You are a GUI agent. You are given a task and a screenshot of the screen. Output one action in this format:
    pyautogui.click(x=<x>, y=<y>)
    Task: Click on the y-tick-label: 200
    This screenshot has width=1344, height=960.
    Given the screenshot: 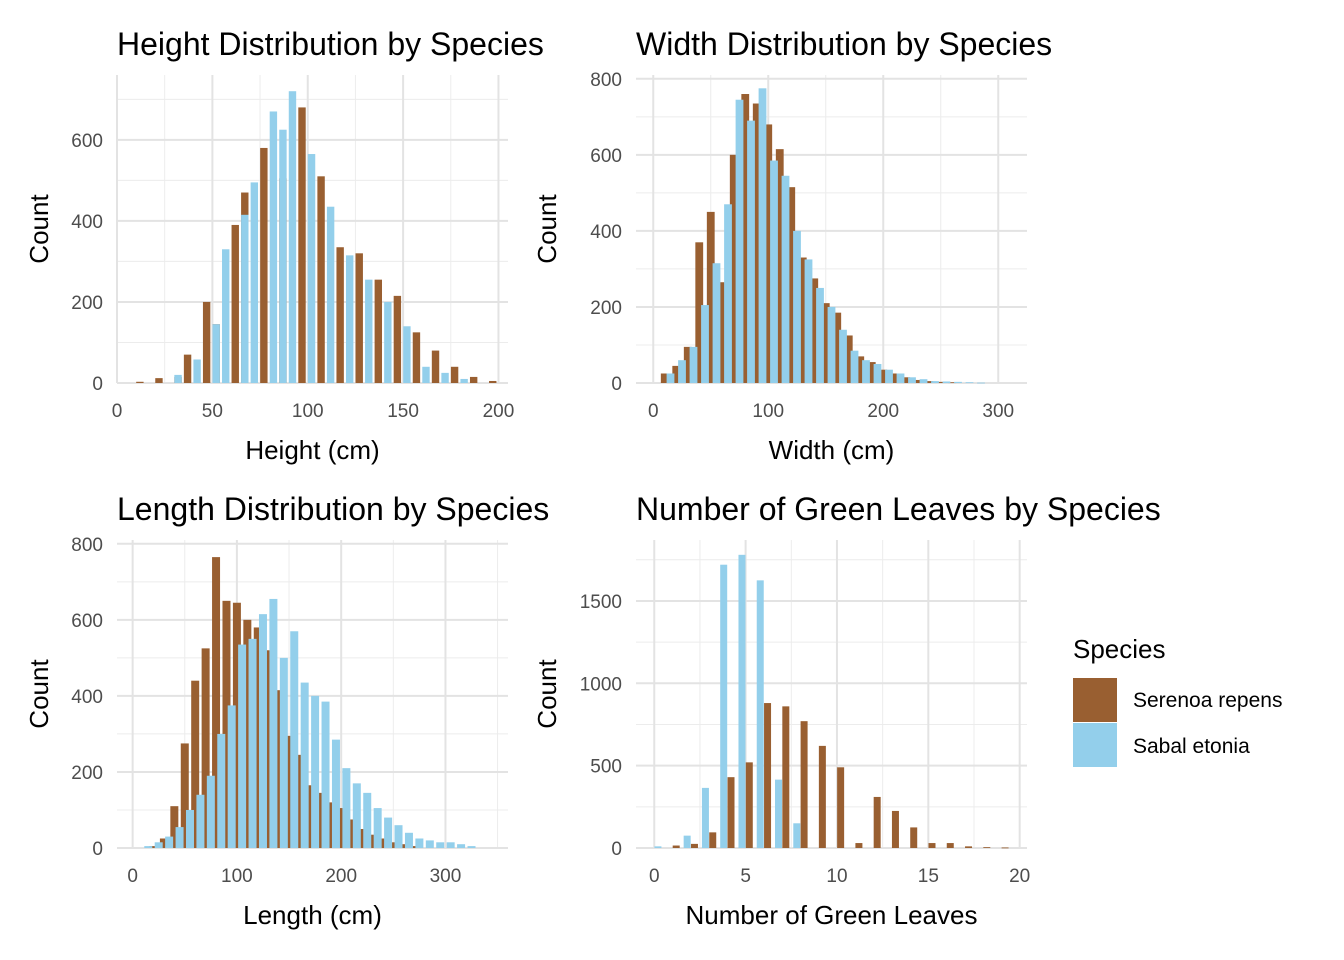 What is the action you would take?
    pyautogui.click(x=87, y=773)
    